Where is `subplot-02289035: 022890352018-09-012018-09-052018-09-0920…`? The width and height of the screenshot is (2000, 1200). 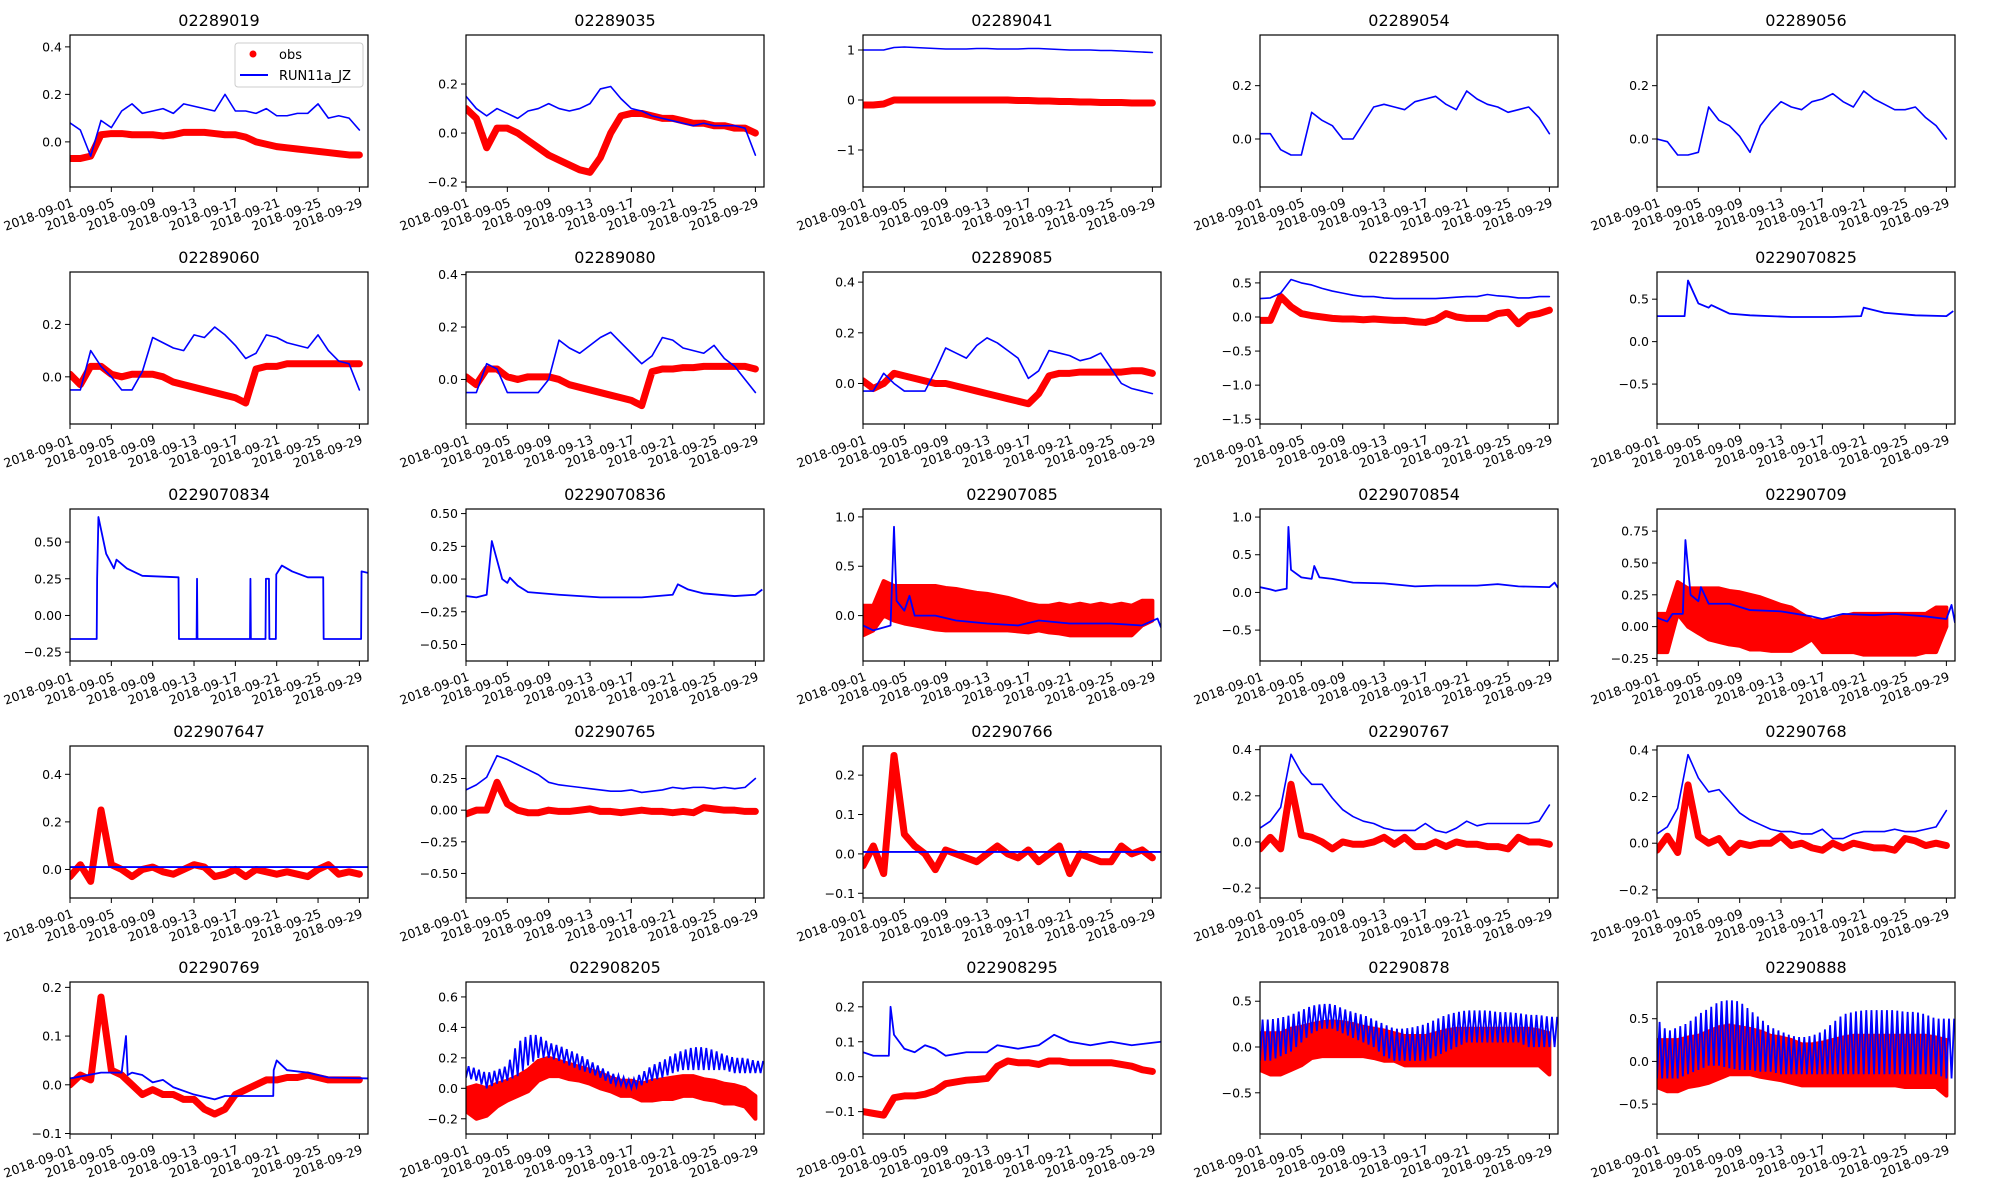 subplot-02289035: 022890352018-09-012018-09-052018-09-0920… is located at coordinates (581, 122).